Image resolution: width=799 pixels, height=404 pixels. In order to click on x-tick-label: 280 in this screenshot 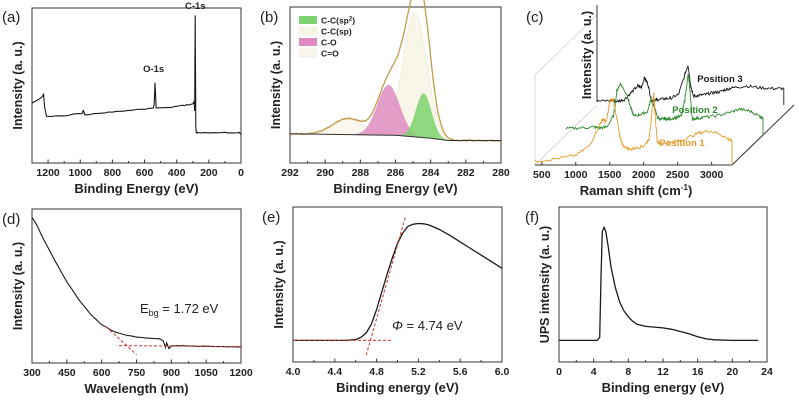, I will do `click(501, 173)`.